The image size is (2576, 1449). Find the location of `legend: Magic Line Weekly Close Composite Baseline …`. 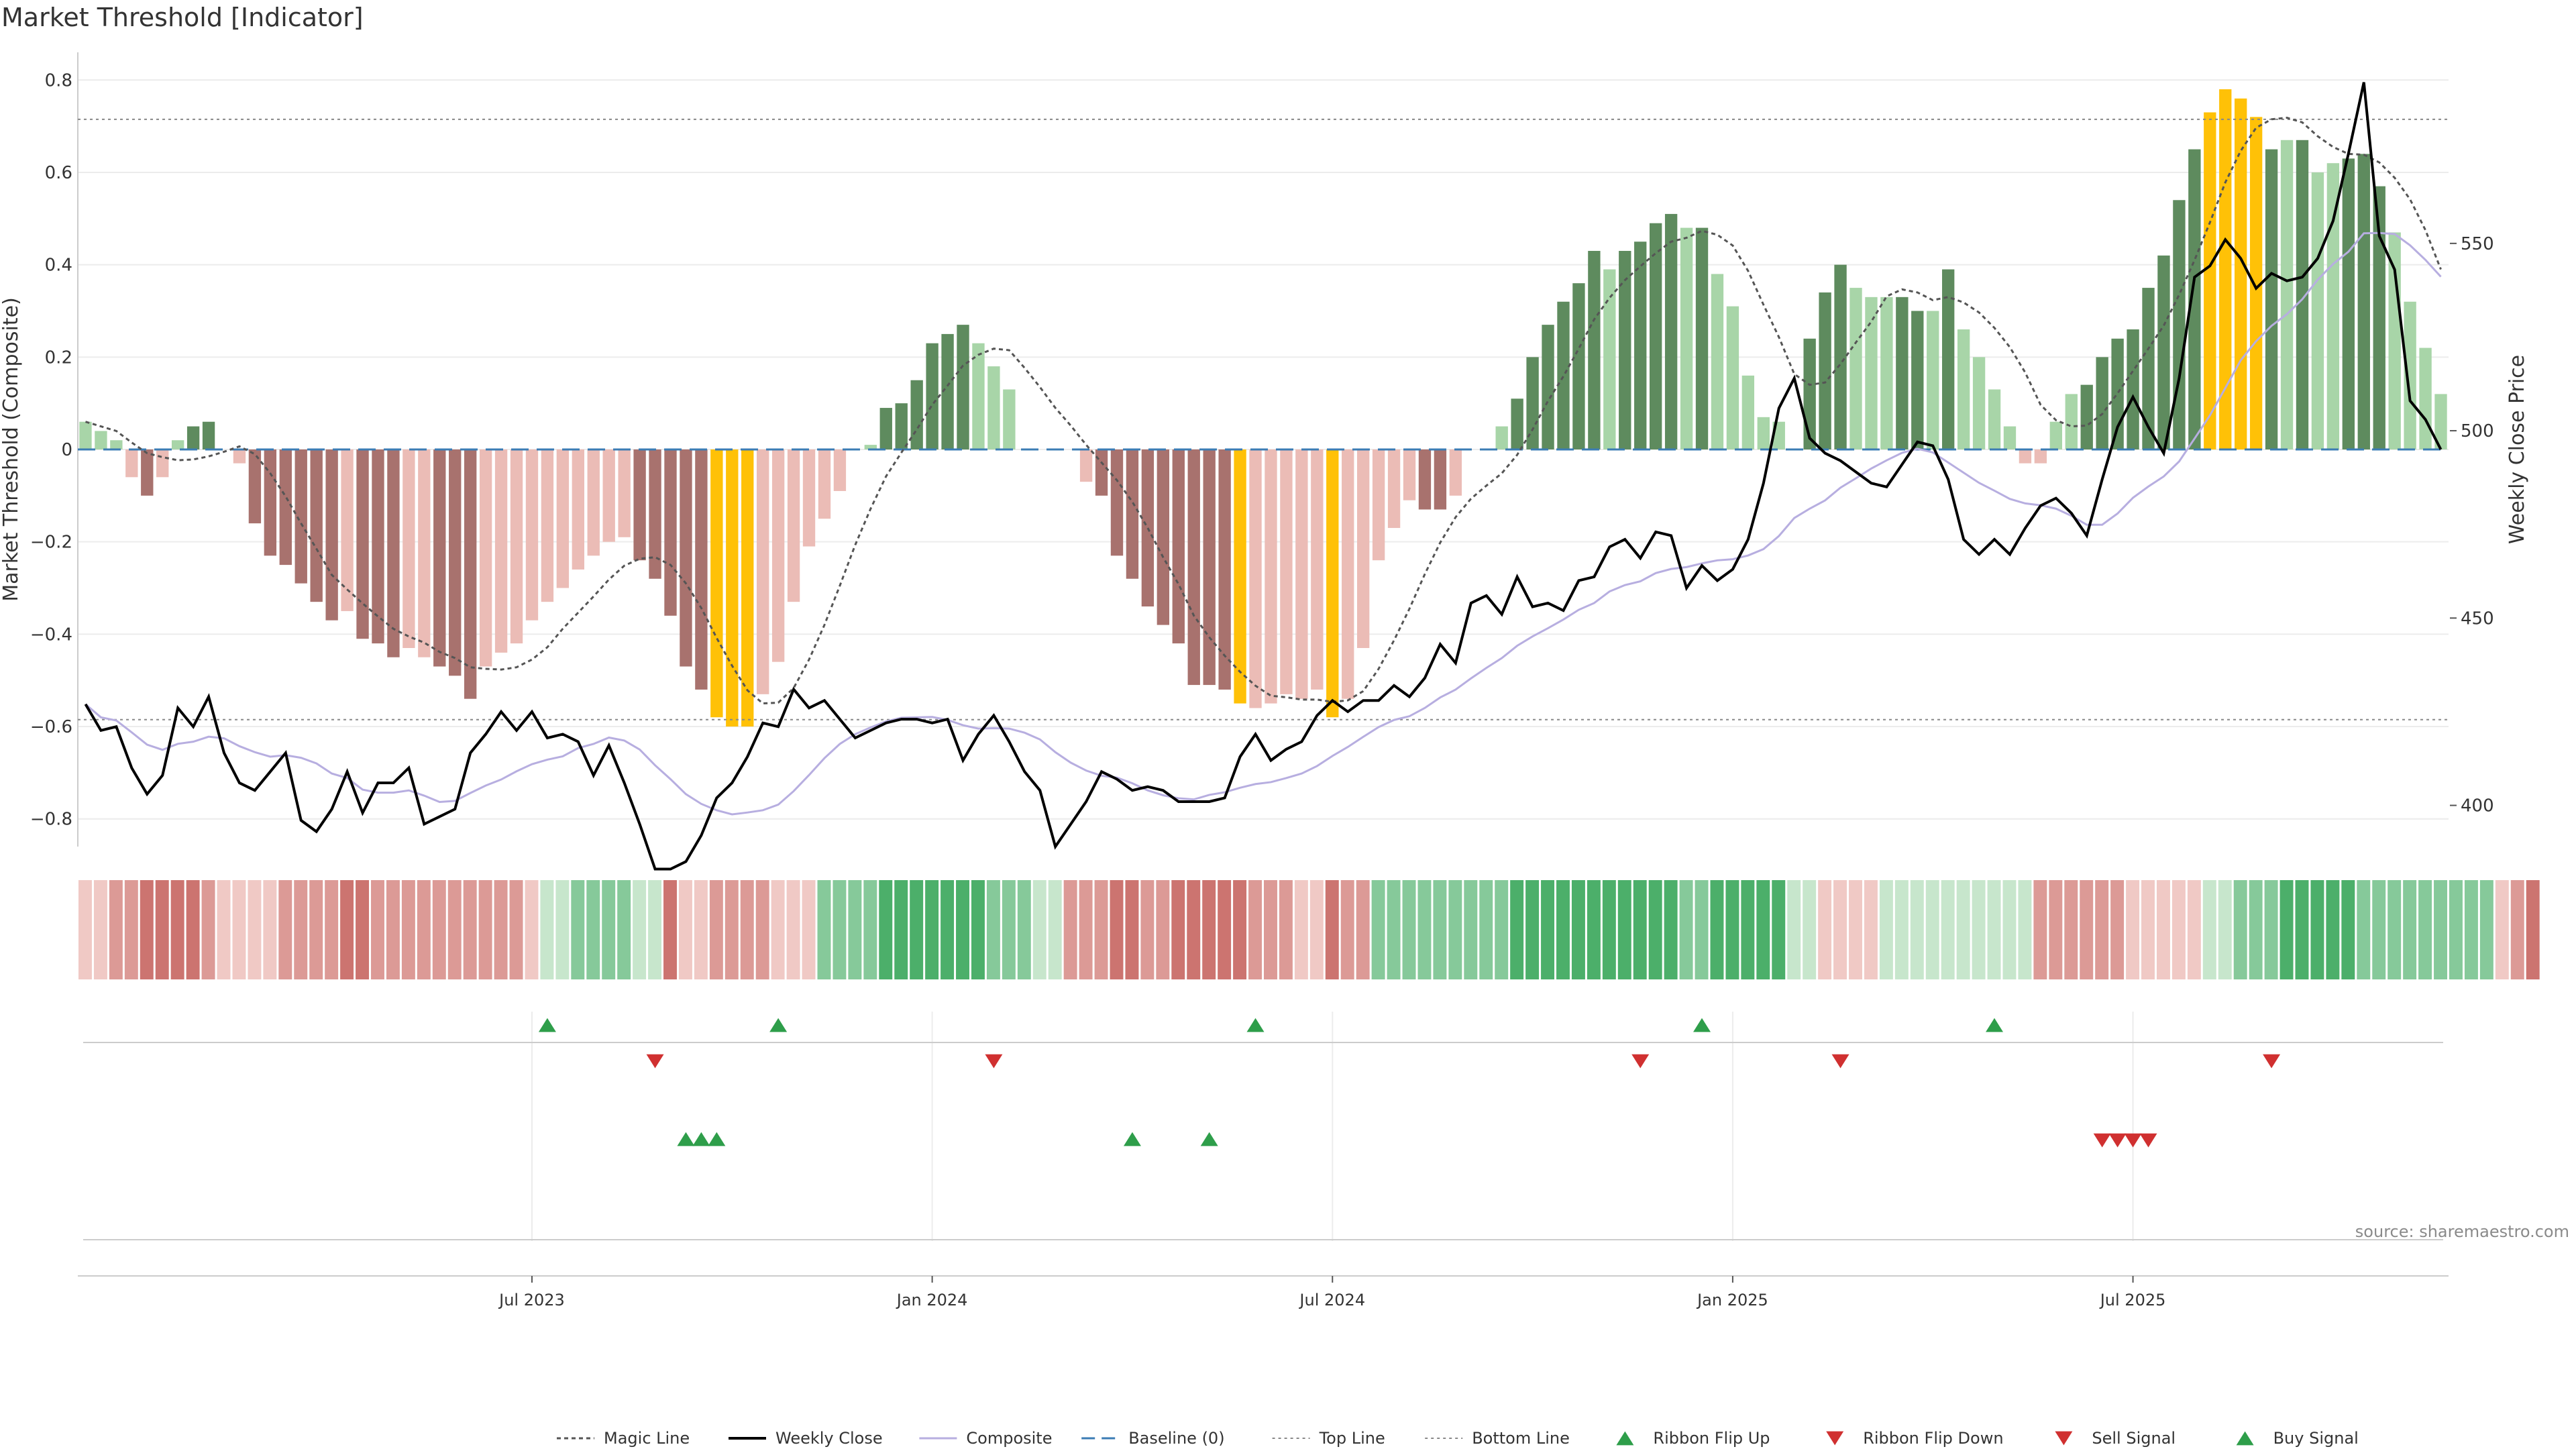

legend: Magic Line Weekly Close Composite Baseline … is located at coordinates (1458, 1438).